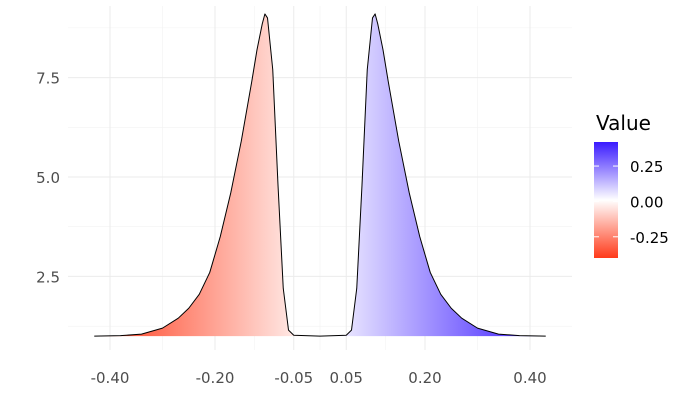 This screenshot has width=690, height=418. Describe the element at coordinates (646, 167) in the screenshot. I see `legend-tick-label: 0.25` at that location.